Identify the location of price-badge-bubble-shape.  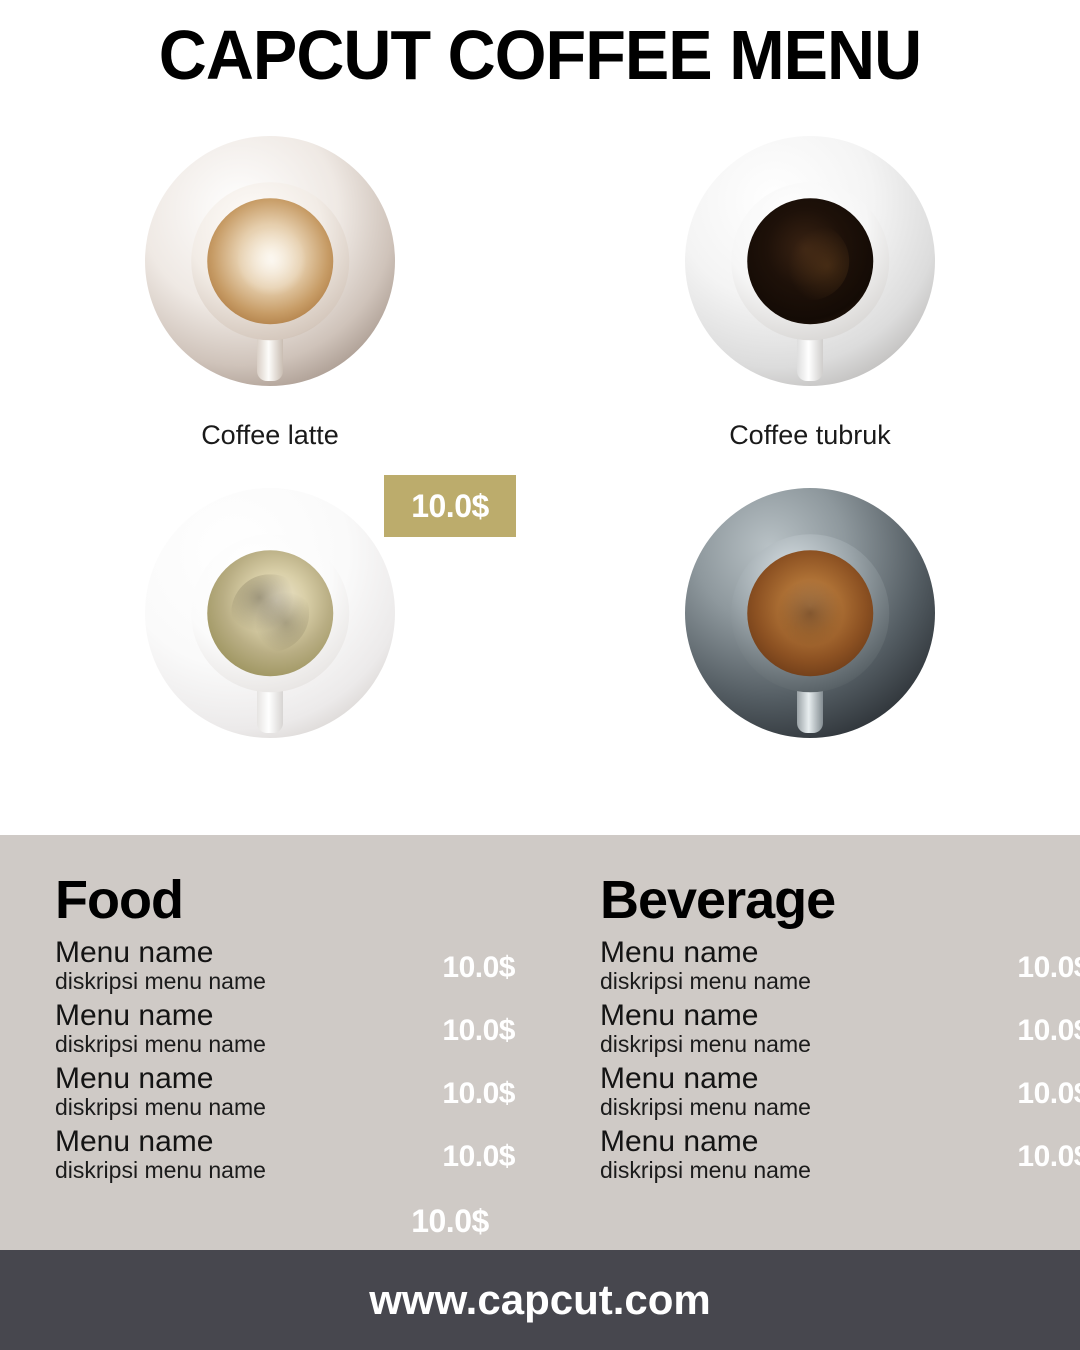
(450, 506).